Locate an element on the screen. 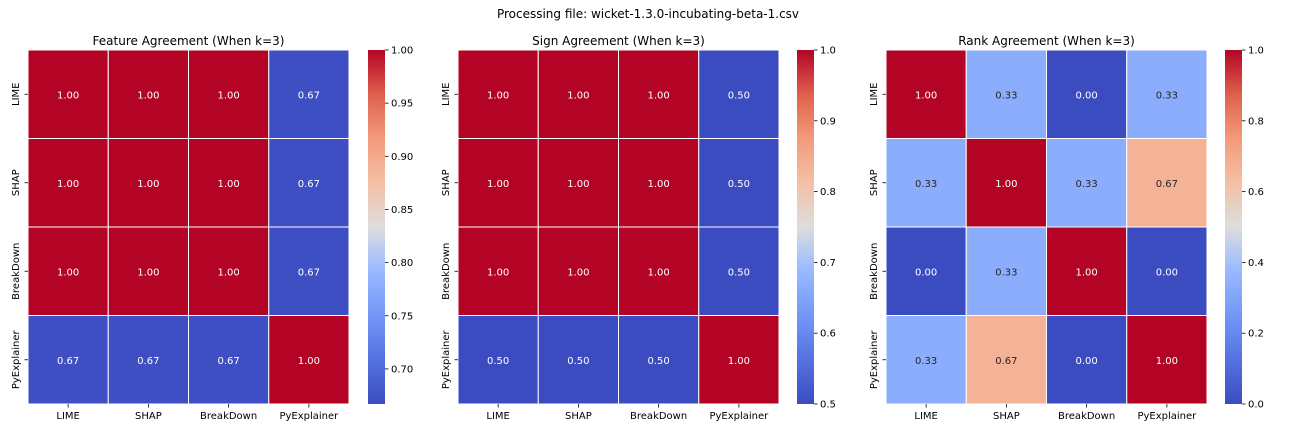  colorbar-tick-label: 0.75 is located at coordinates (402, 316).